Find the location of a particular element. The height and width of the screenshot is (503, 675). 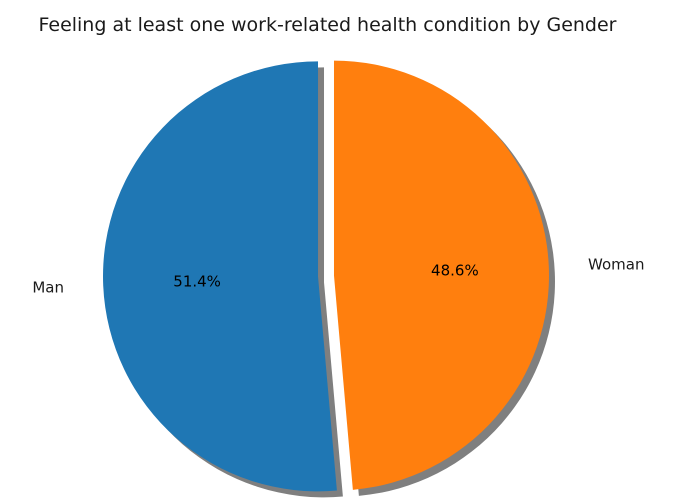

pie-labels: Man 51.4% Woman 48.6% is located at coordinates (338, 275).